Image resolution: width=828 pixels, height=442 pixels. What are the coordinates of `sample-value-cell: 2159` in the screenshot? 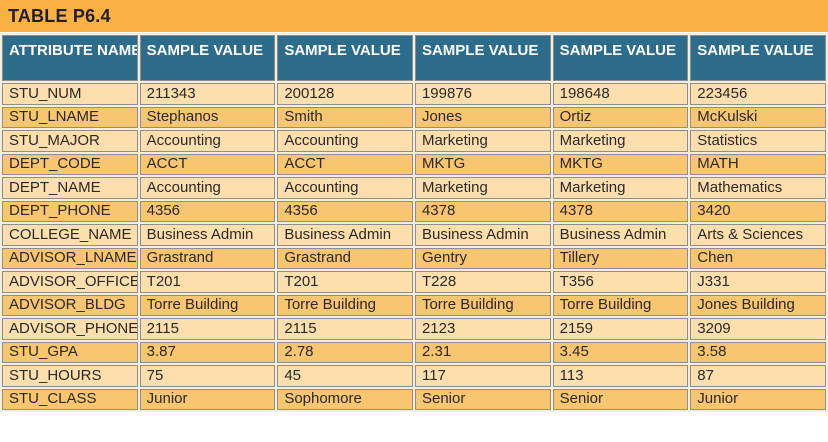 It's located at (620, 329).